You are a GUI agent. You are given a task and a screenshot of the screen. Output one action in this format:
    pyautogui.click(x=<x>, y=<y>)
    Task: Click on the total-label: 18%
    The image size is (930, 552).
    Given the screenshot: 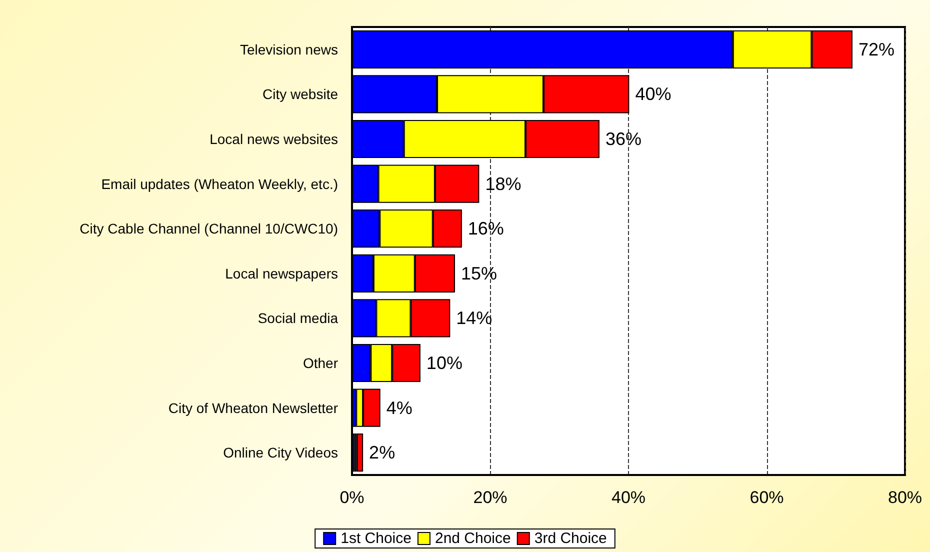 What is the action you would take?
    pyautogui.click(x=503, y=184)
    